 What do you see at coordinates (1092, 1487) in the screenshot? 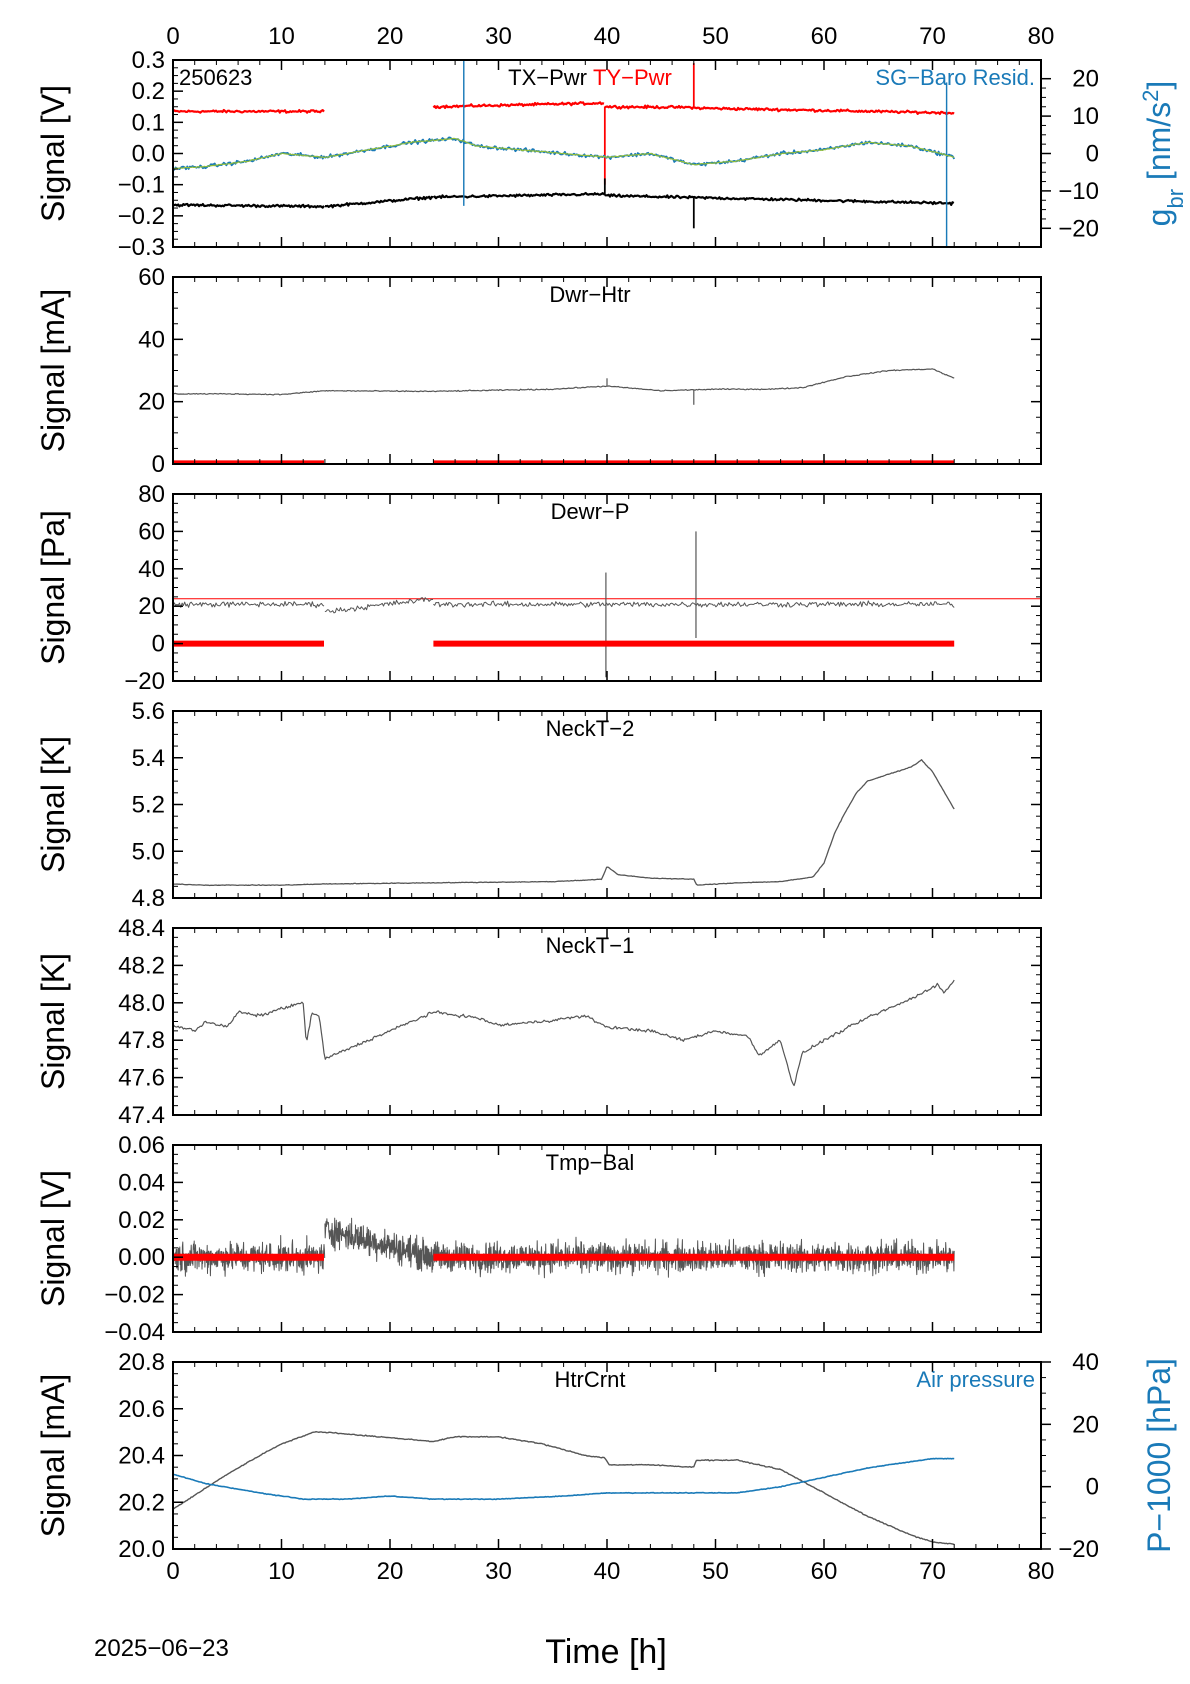
I see `y2-tick-label: 0` at bounding box center [1092, 1487].